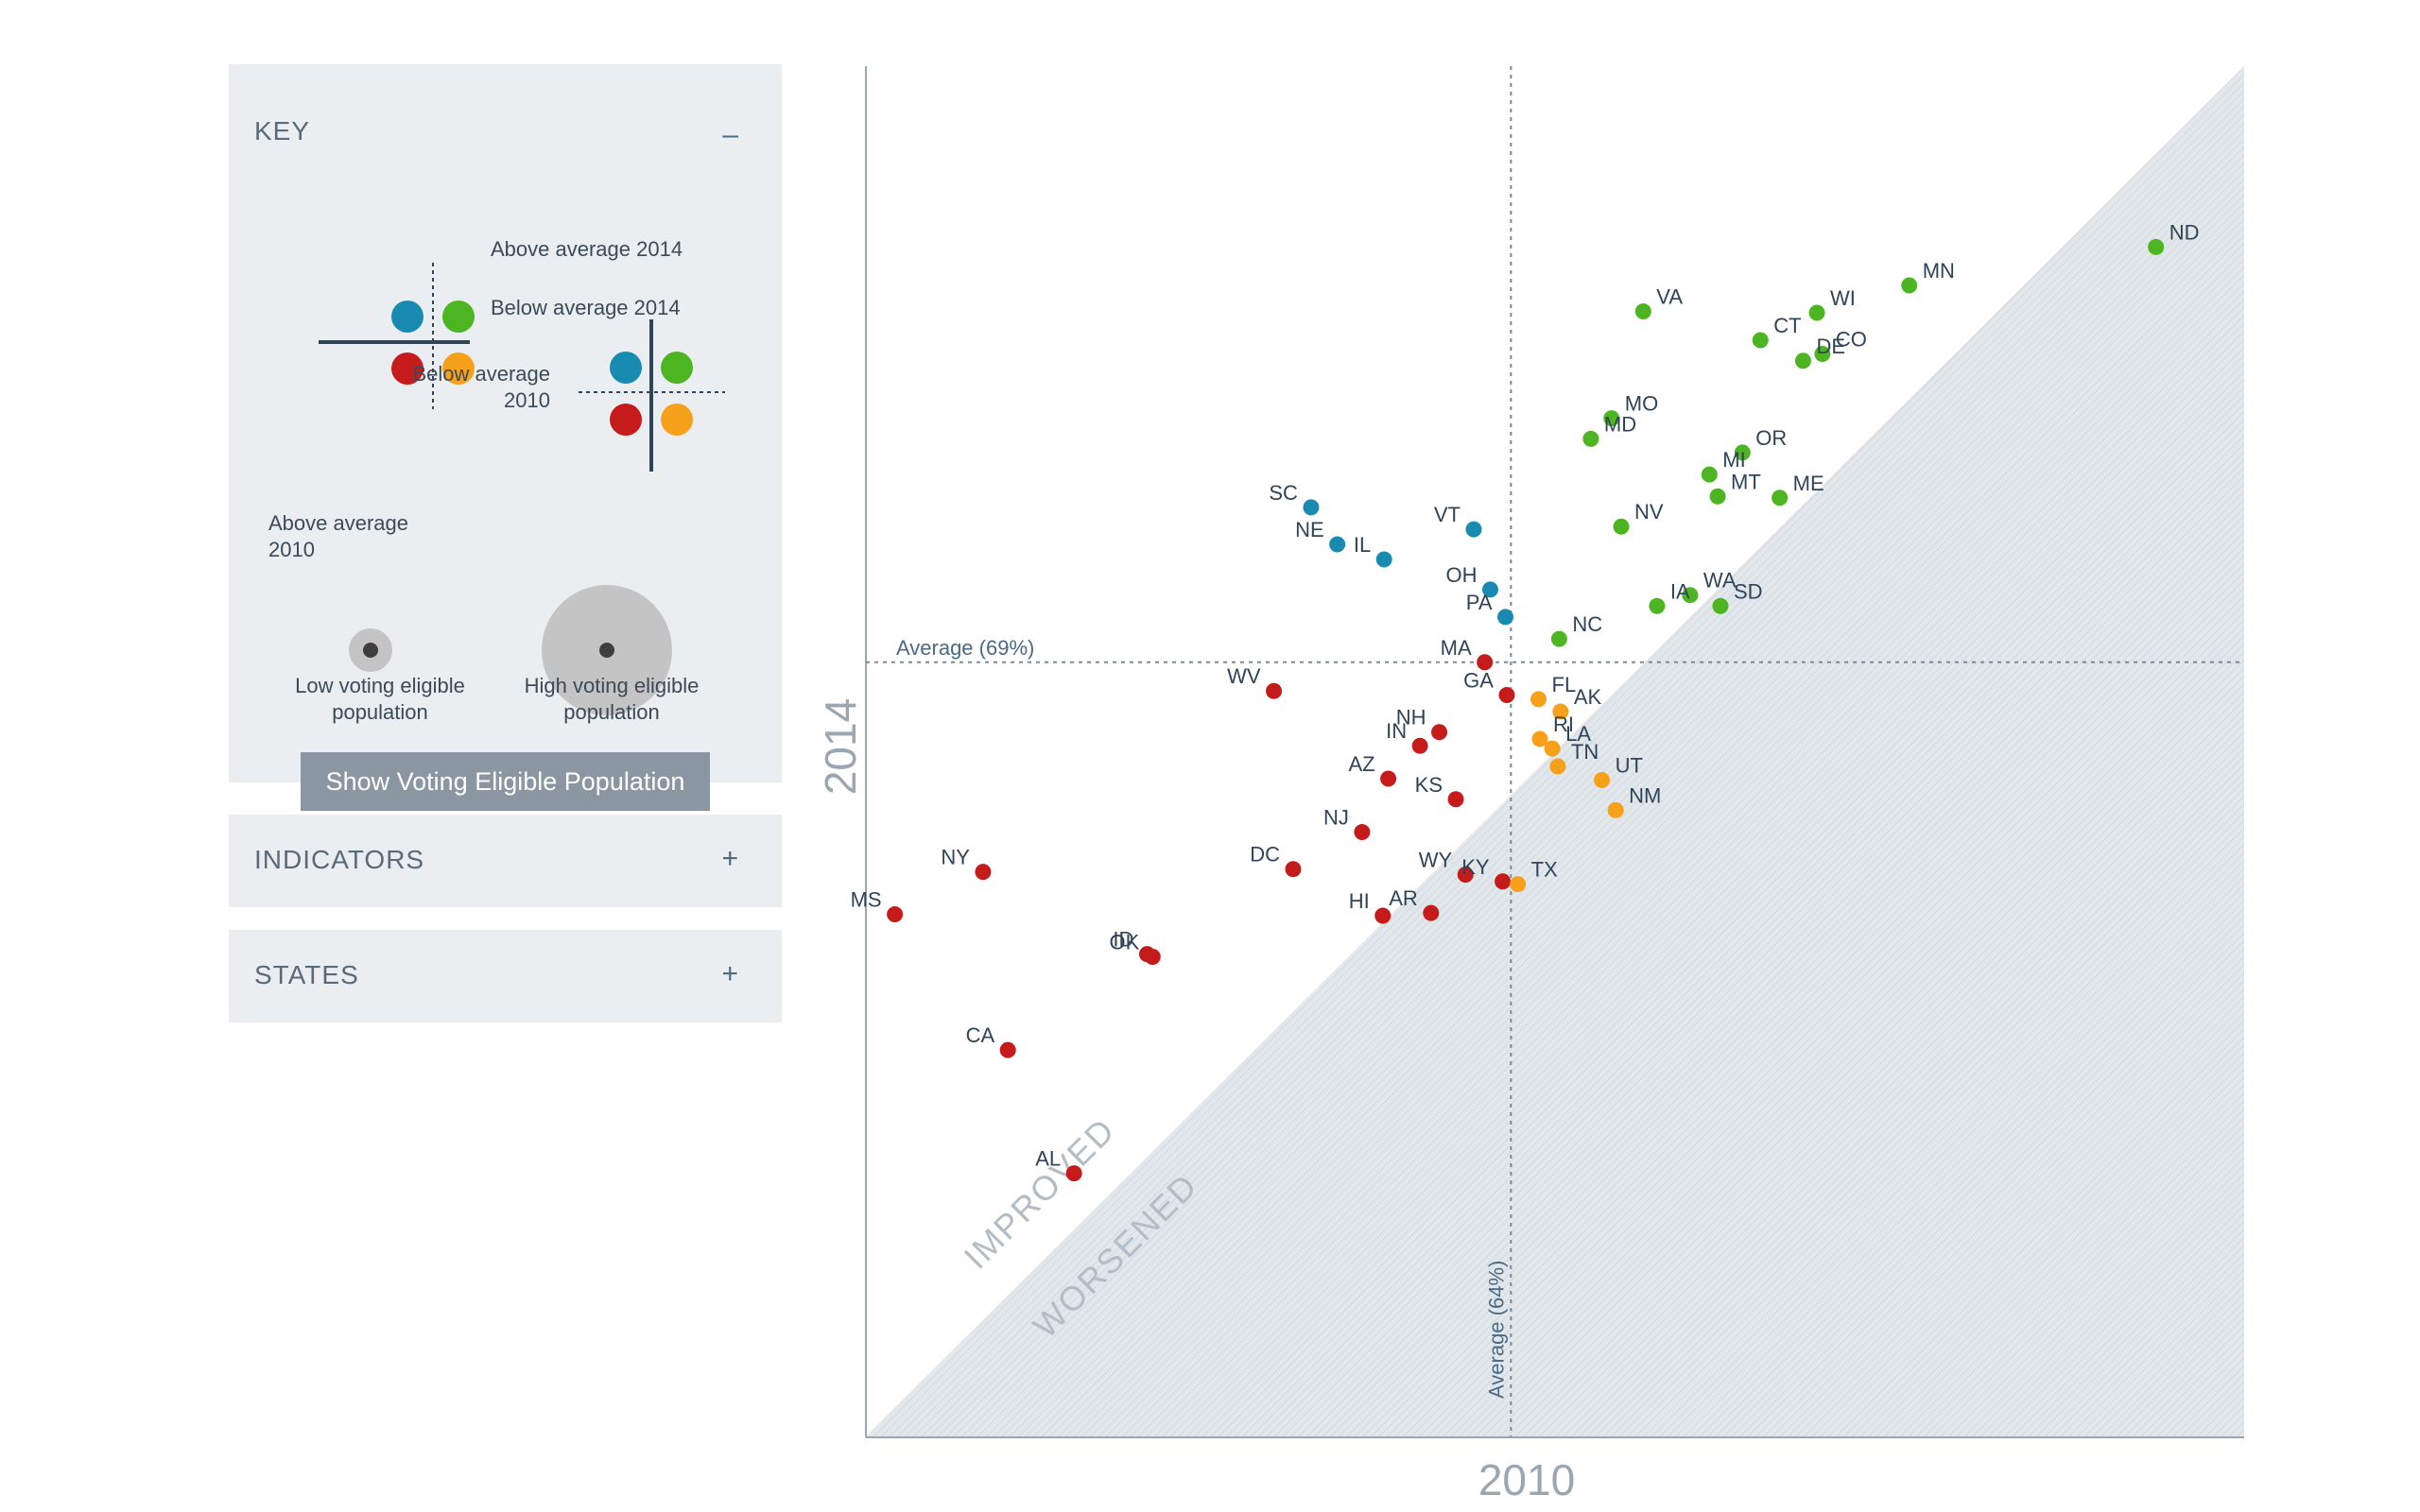 The width and height of the screenshot is (2420, 1512). What do you see at coordinates (1559, 638) in the screenshot?
I see `point-nc` at bounding box center [1559, 638].